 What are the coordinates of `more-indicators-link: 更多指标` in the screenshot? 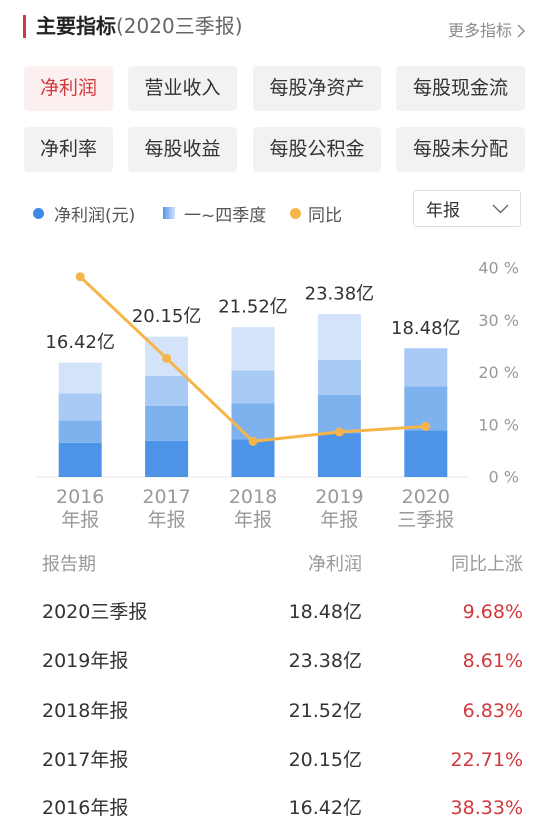 It's located at (486, 31).